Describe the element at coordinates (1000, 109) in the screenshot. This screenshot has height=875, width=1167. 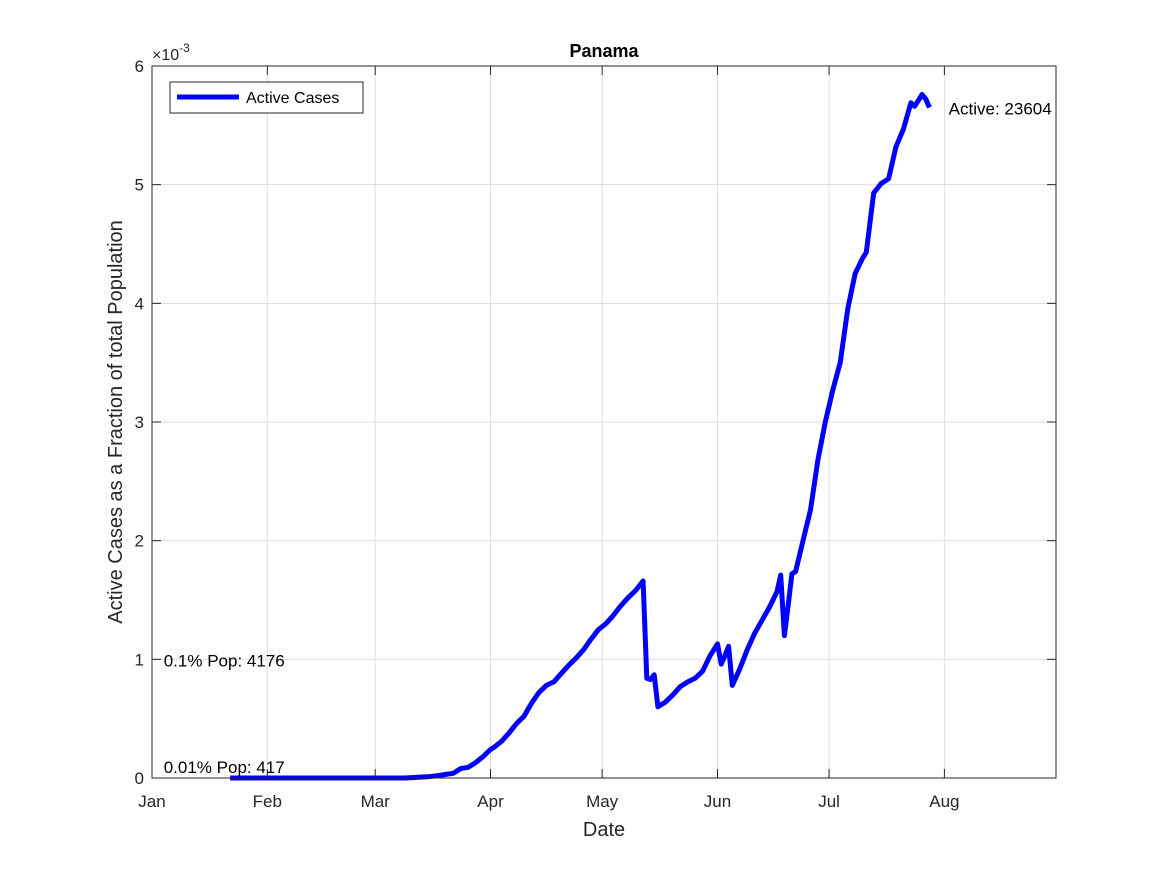
I see `annotation-label: Active: 23604` at that location.